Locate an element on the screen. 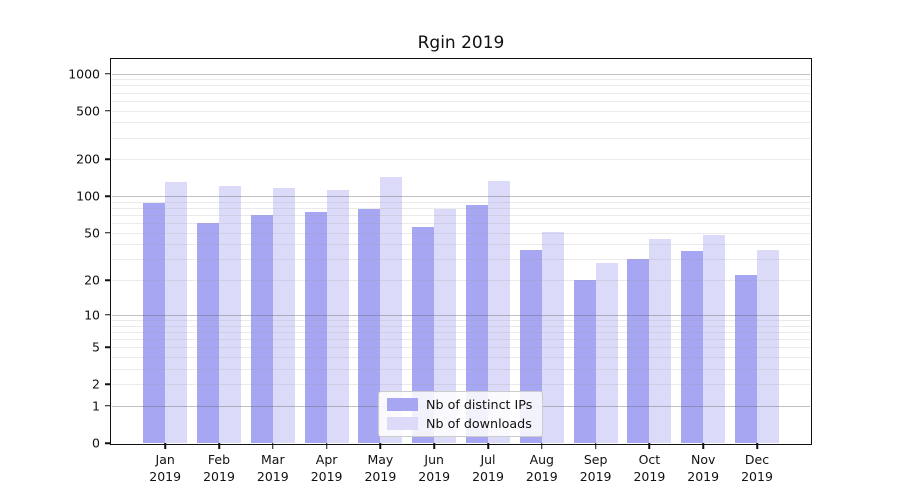  y-tick-label: 2 is located at coordinates (96, 384).